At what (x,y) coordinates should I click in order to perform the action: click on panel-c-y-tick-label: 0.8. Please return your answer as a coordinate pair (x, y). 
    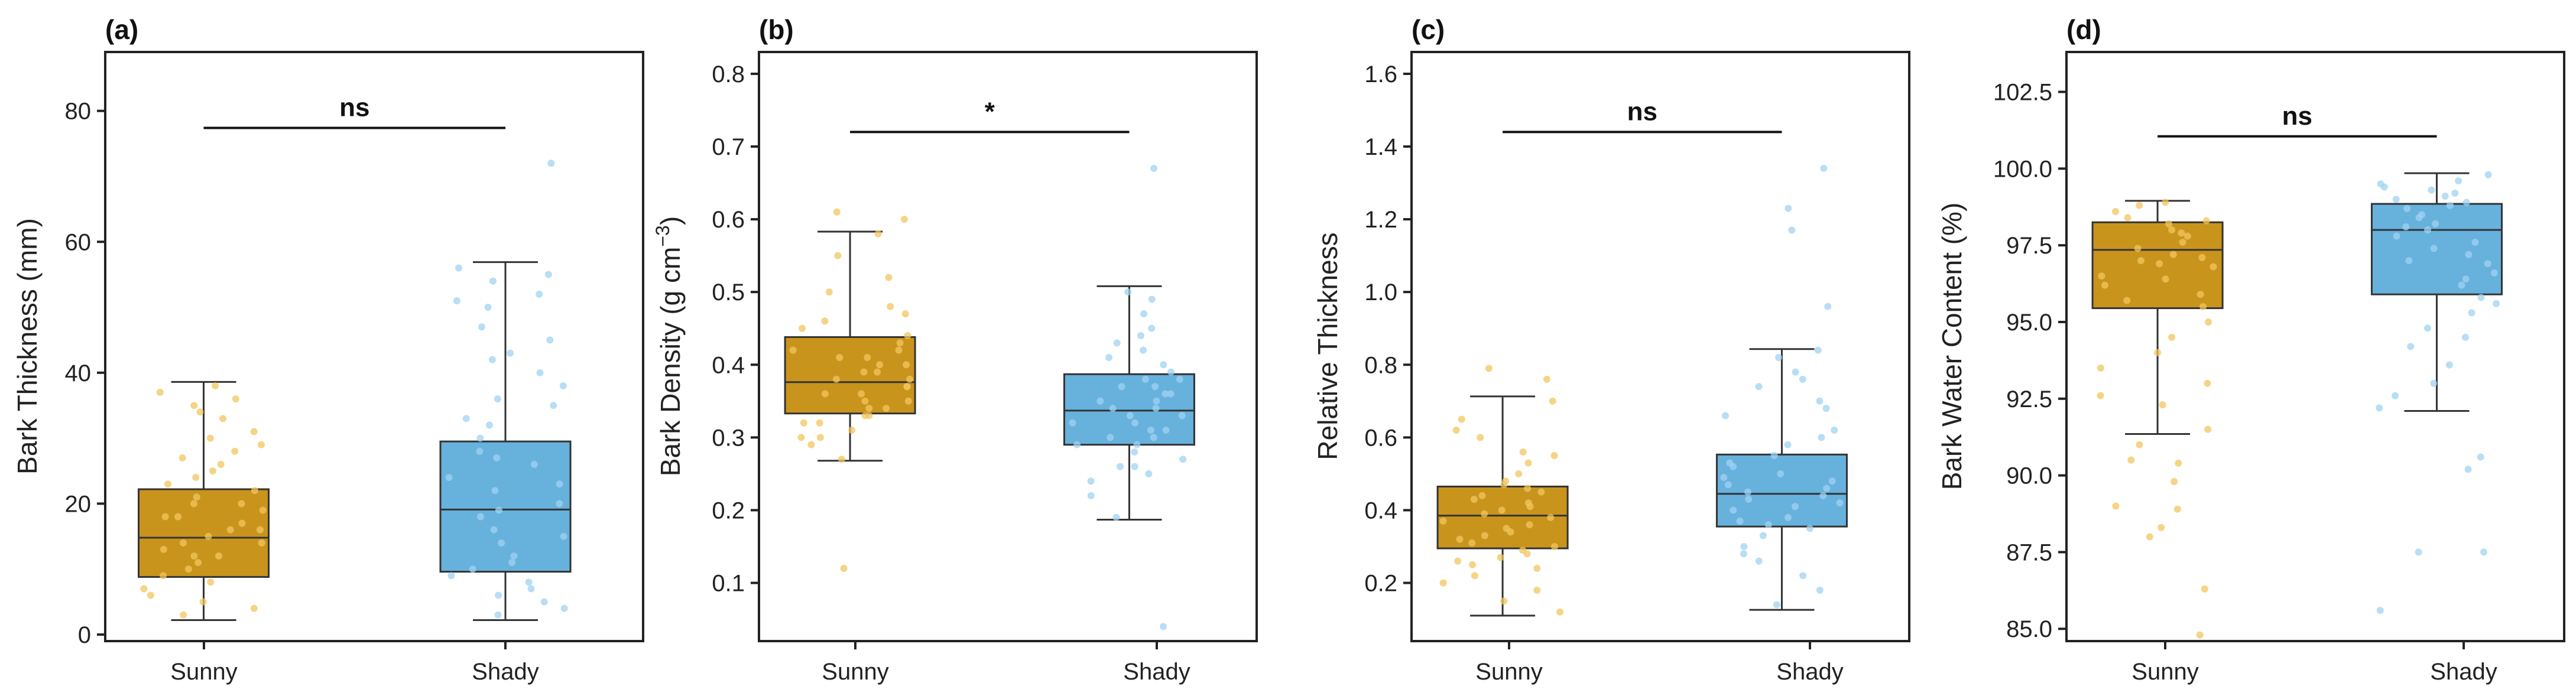
    Looking at the image, I should click on (1380, 365).